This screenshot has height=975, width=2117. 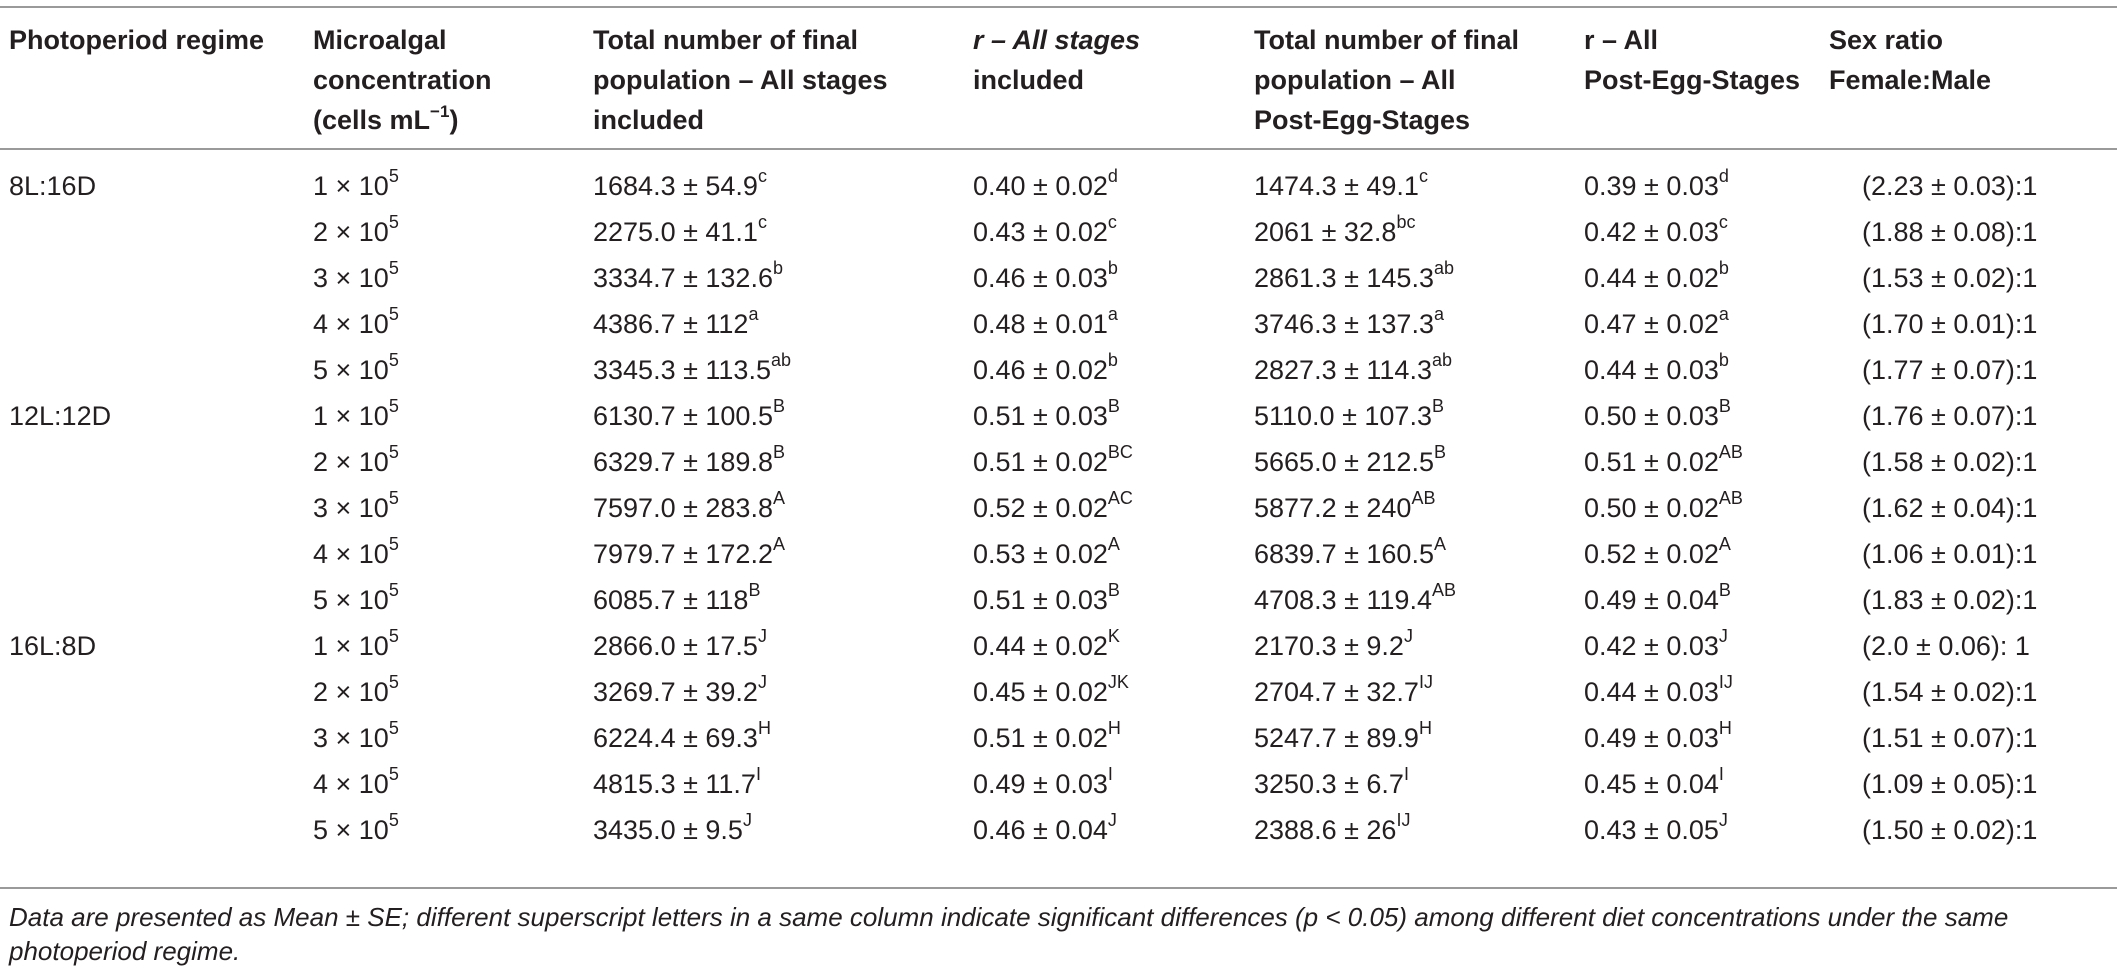 I want to click on r-all-cell: 0.46 ± 0.02b, so click(x=1045, y=369).